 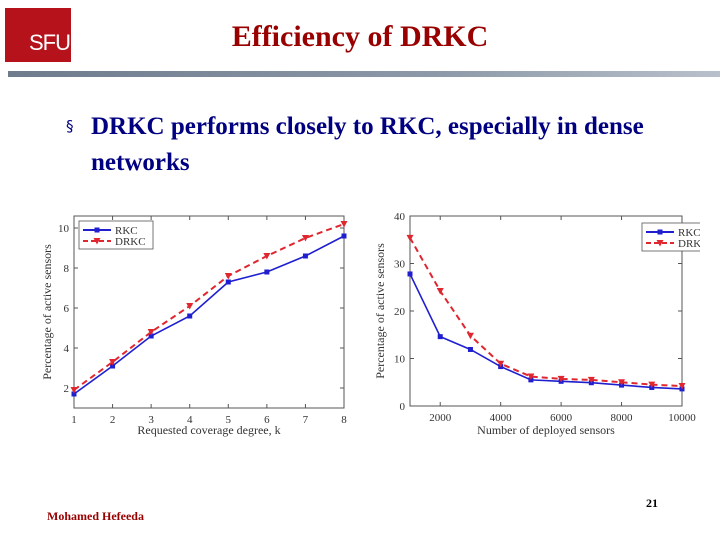 I want to click on x-tick-label: 4, so click(x=190, y=420).